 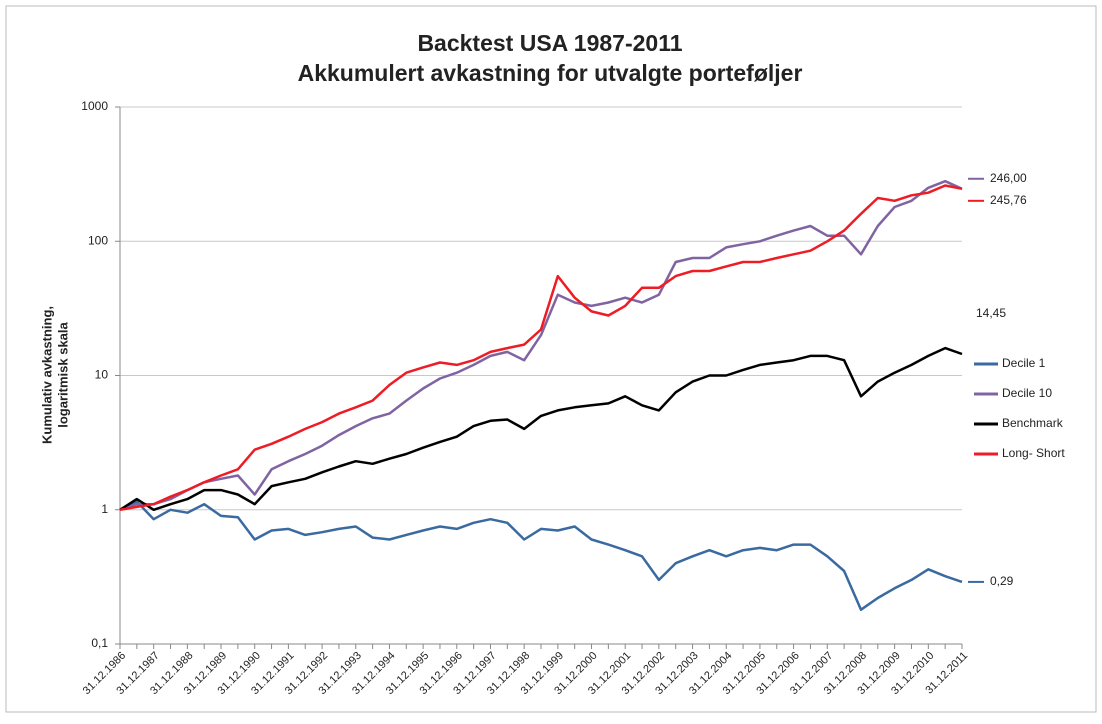 What do you see at coordinates (549, 43) in the screenshot?
I see `chart-title: Backtest USA 1987-2011` at bounding box center [549, 43].